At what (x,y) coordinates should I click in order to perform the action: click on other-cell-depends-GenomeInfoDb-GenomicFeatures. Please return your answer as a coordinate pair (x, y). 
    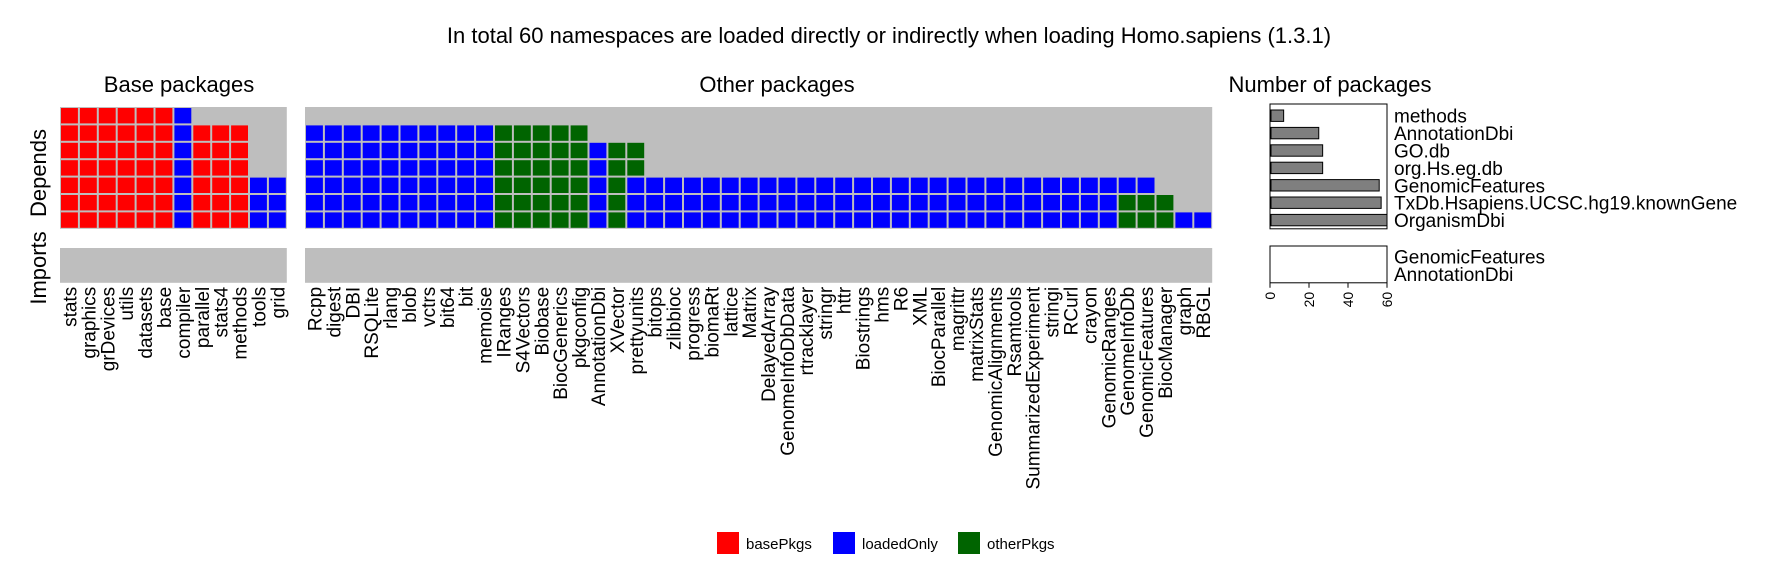
    Looking at the image, I should click on (1127, 185).